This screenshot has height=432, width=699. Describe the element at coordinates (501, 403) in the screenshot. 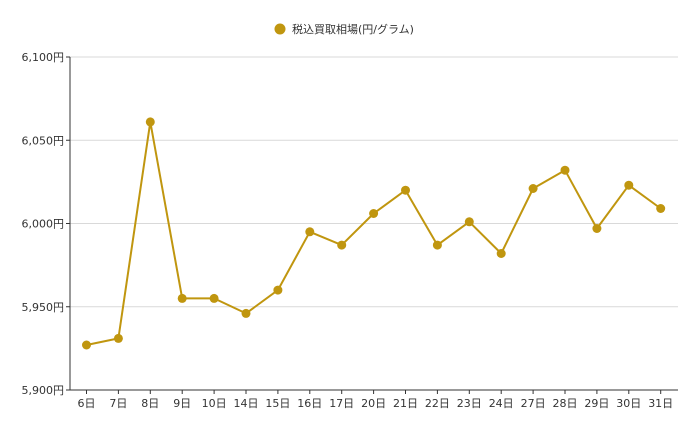

I see `x-tick-label: 24日` at that location.